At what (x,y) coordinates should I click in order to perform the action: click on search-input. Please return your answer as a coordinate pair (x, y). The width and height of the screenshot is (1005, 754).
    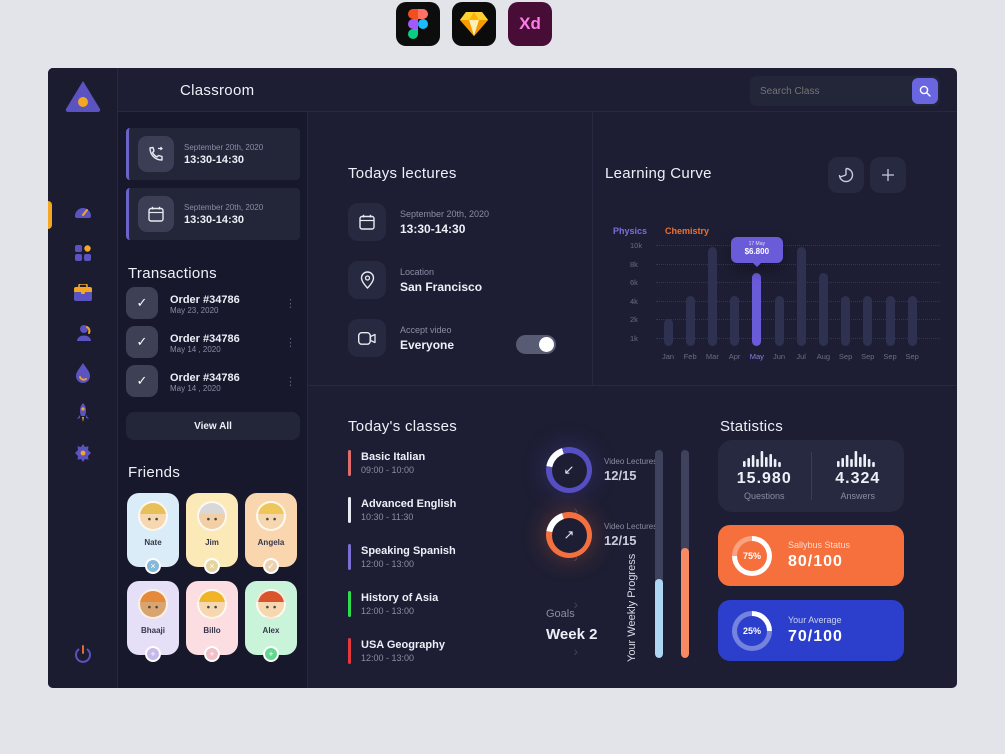
    Looking at the image, I should click on (831, 91).